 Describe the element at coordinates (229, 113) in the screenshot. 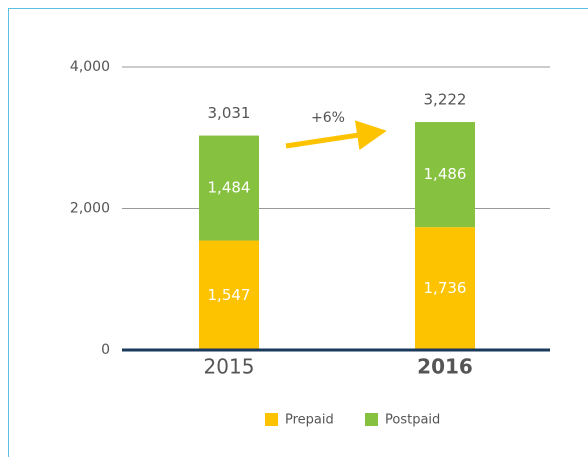

I see `total-label: 3,031` at that location.